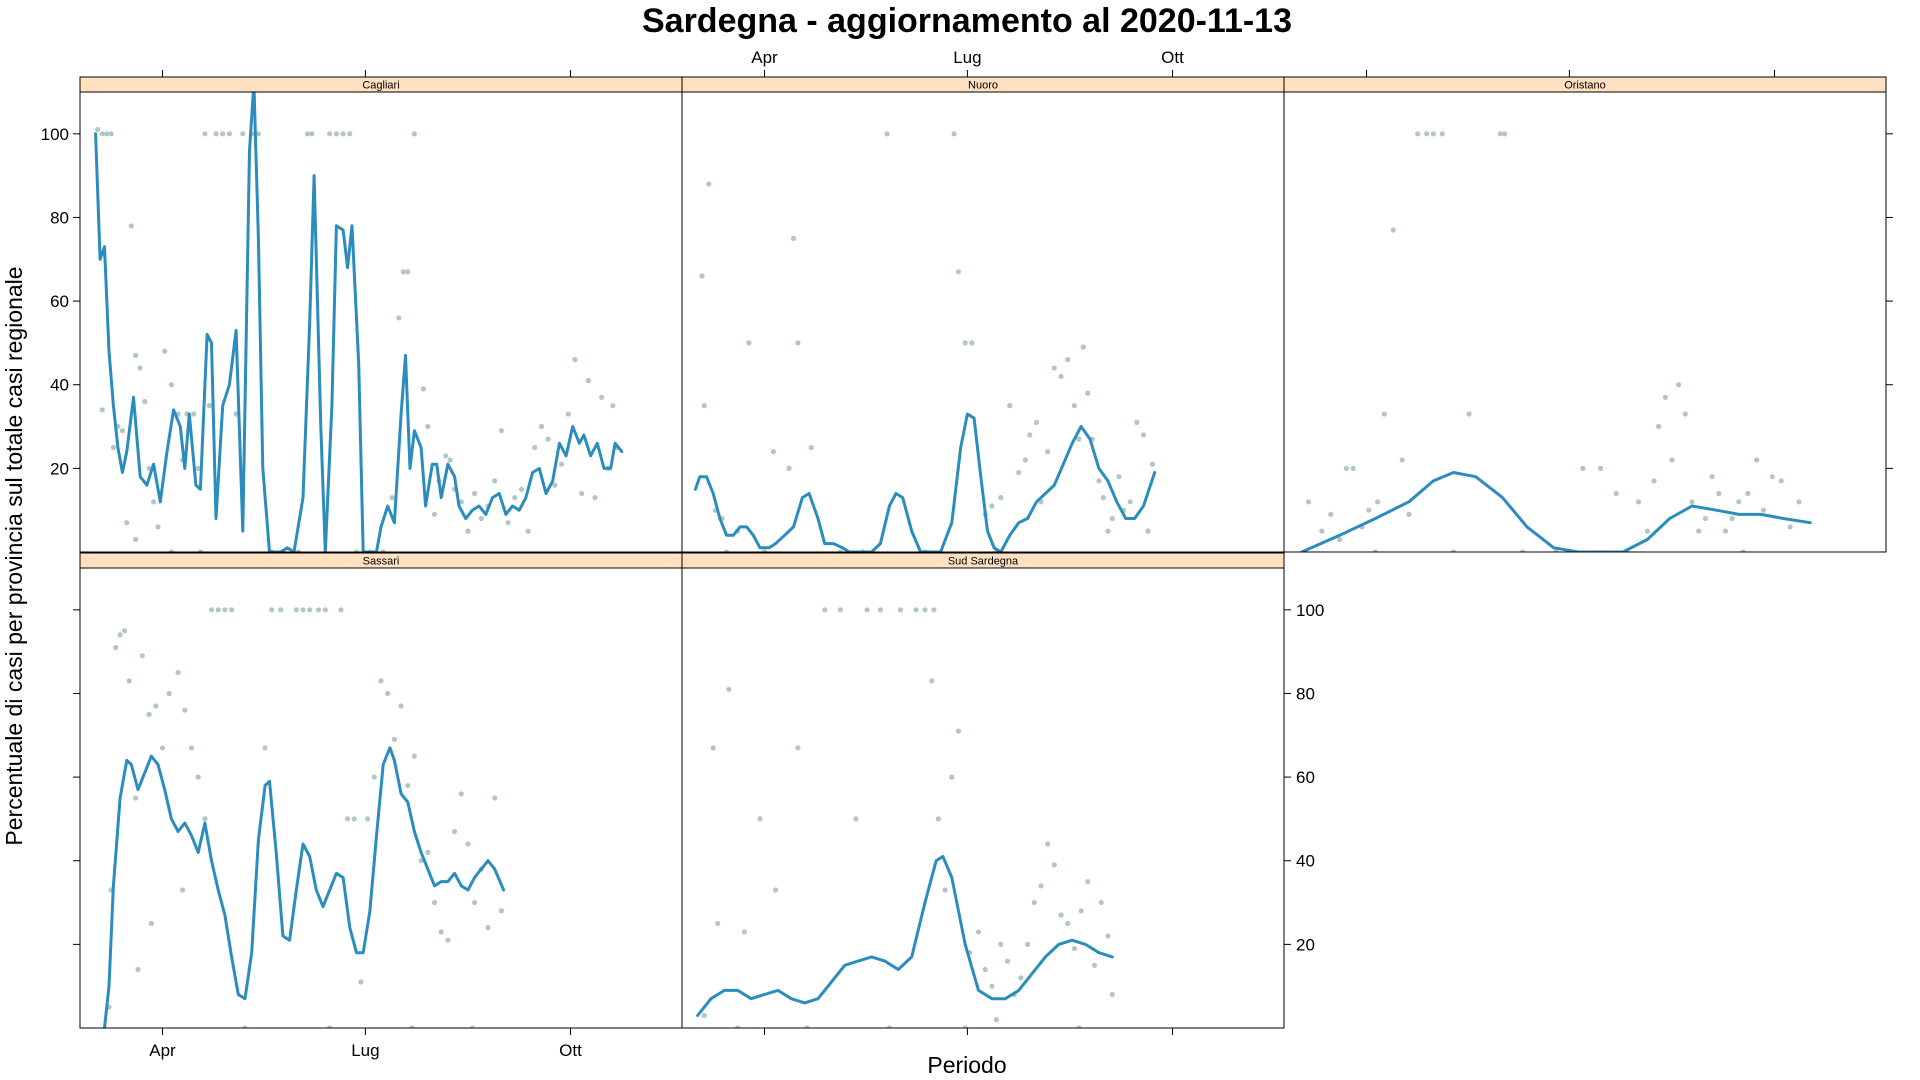 The height and width of the screenshot is (1080, 1920). I want to click on panel-sud-sardegna: Sud Sardegna, so click(983, 790).